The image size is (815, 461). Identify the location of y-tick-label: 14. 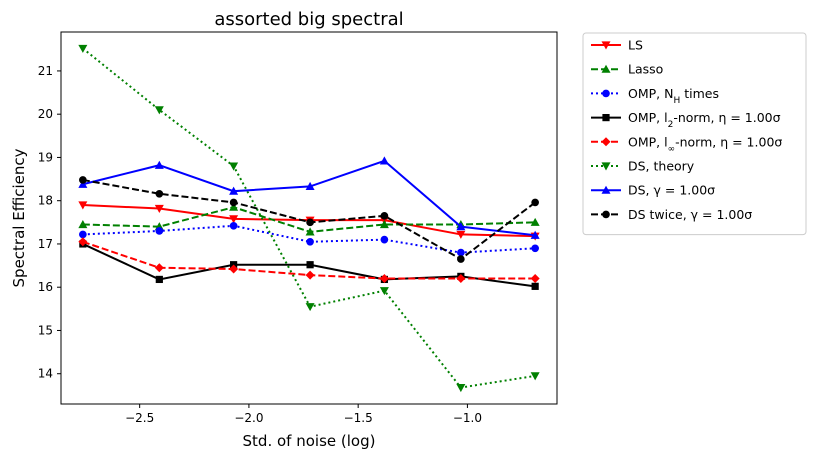
(45, 374).